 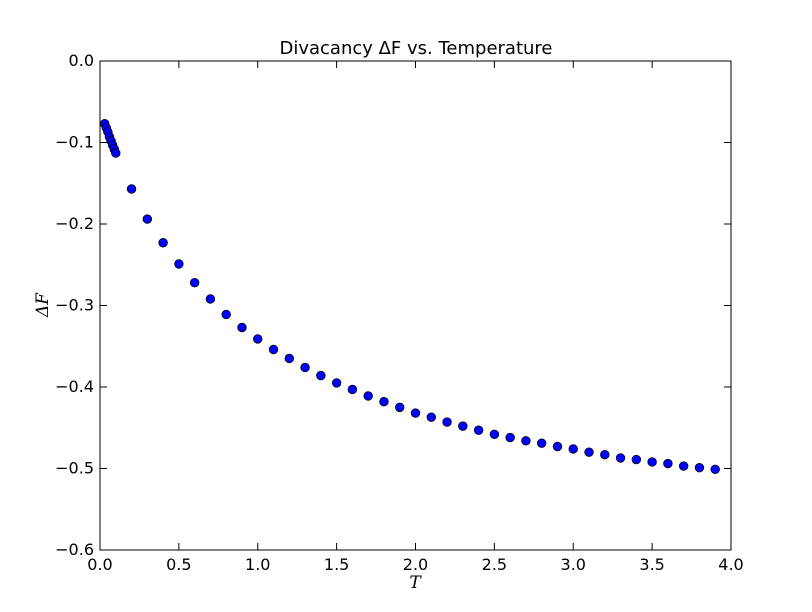 What do you see at coordinates (74, 386) in the screenshot?
I see `y-tick-label: −0.4` at bounding box center [74, 386].